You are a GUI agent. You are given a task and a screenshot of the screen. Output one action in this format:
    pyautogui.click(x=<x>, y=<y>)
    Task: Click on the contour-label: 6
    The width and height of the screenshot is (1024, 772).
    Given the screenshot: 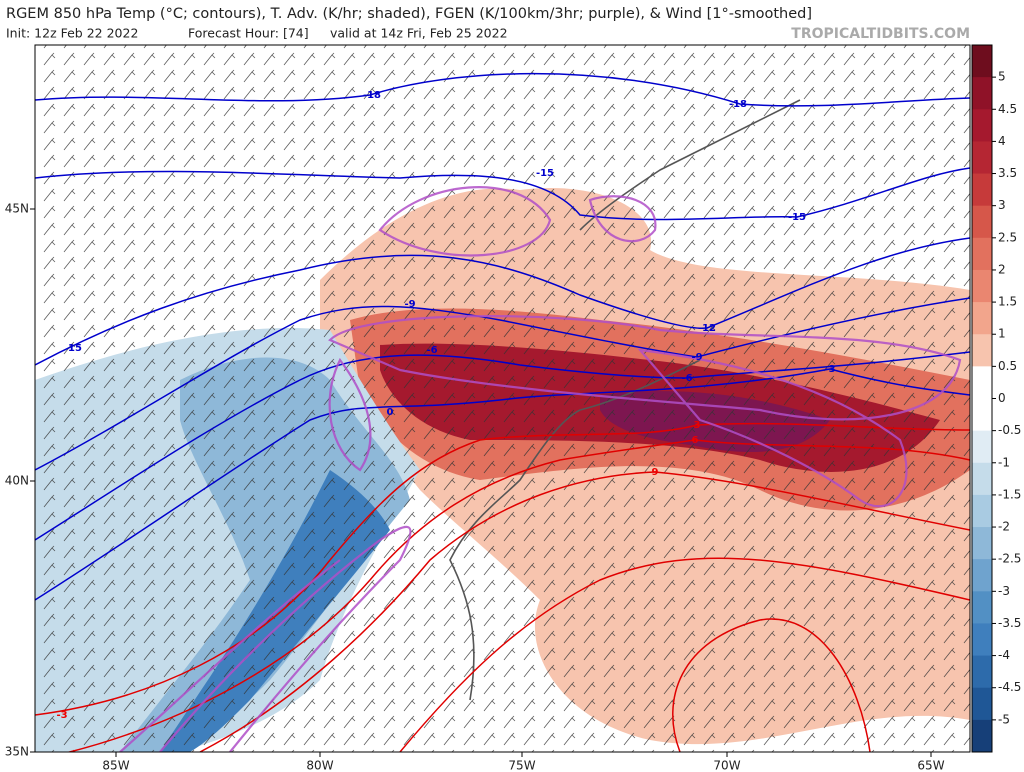 What is the action you would take?
    pyautogui.click(x=695, y=440)
    